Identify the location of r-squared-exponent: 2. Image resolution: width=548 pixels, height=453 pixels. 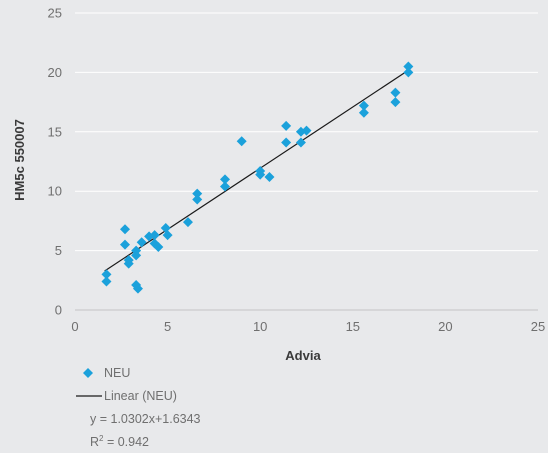
(101, 438).